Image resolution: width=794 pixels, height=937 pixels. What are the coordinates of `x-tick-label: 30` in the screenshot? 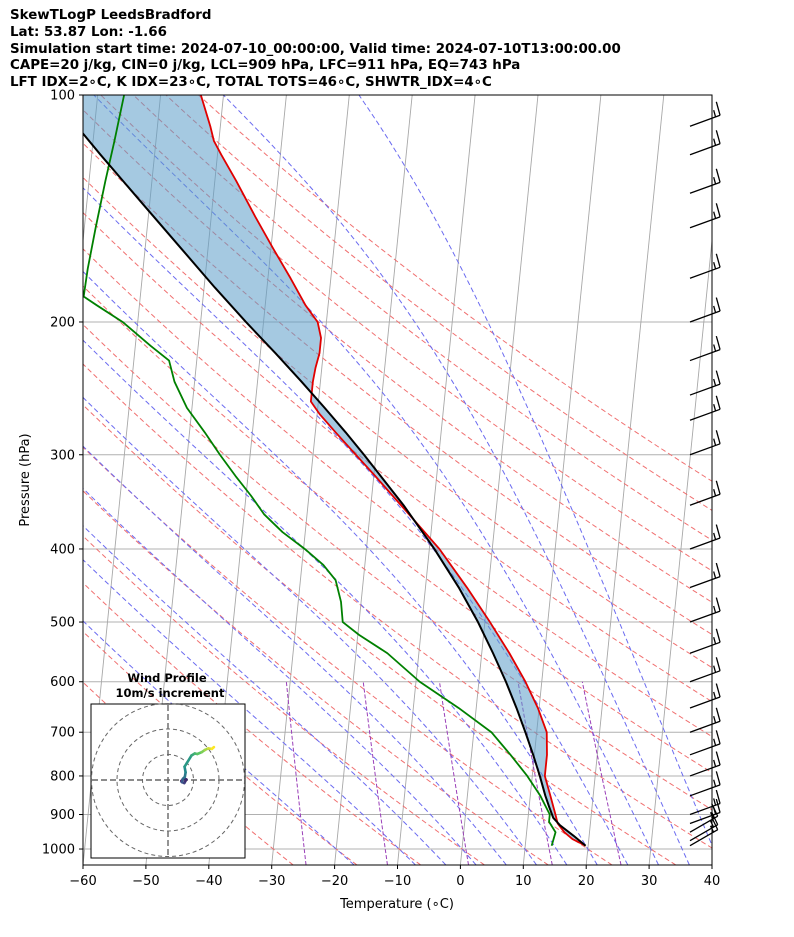 It's located at (649, 881).